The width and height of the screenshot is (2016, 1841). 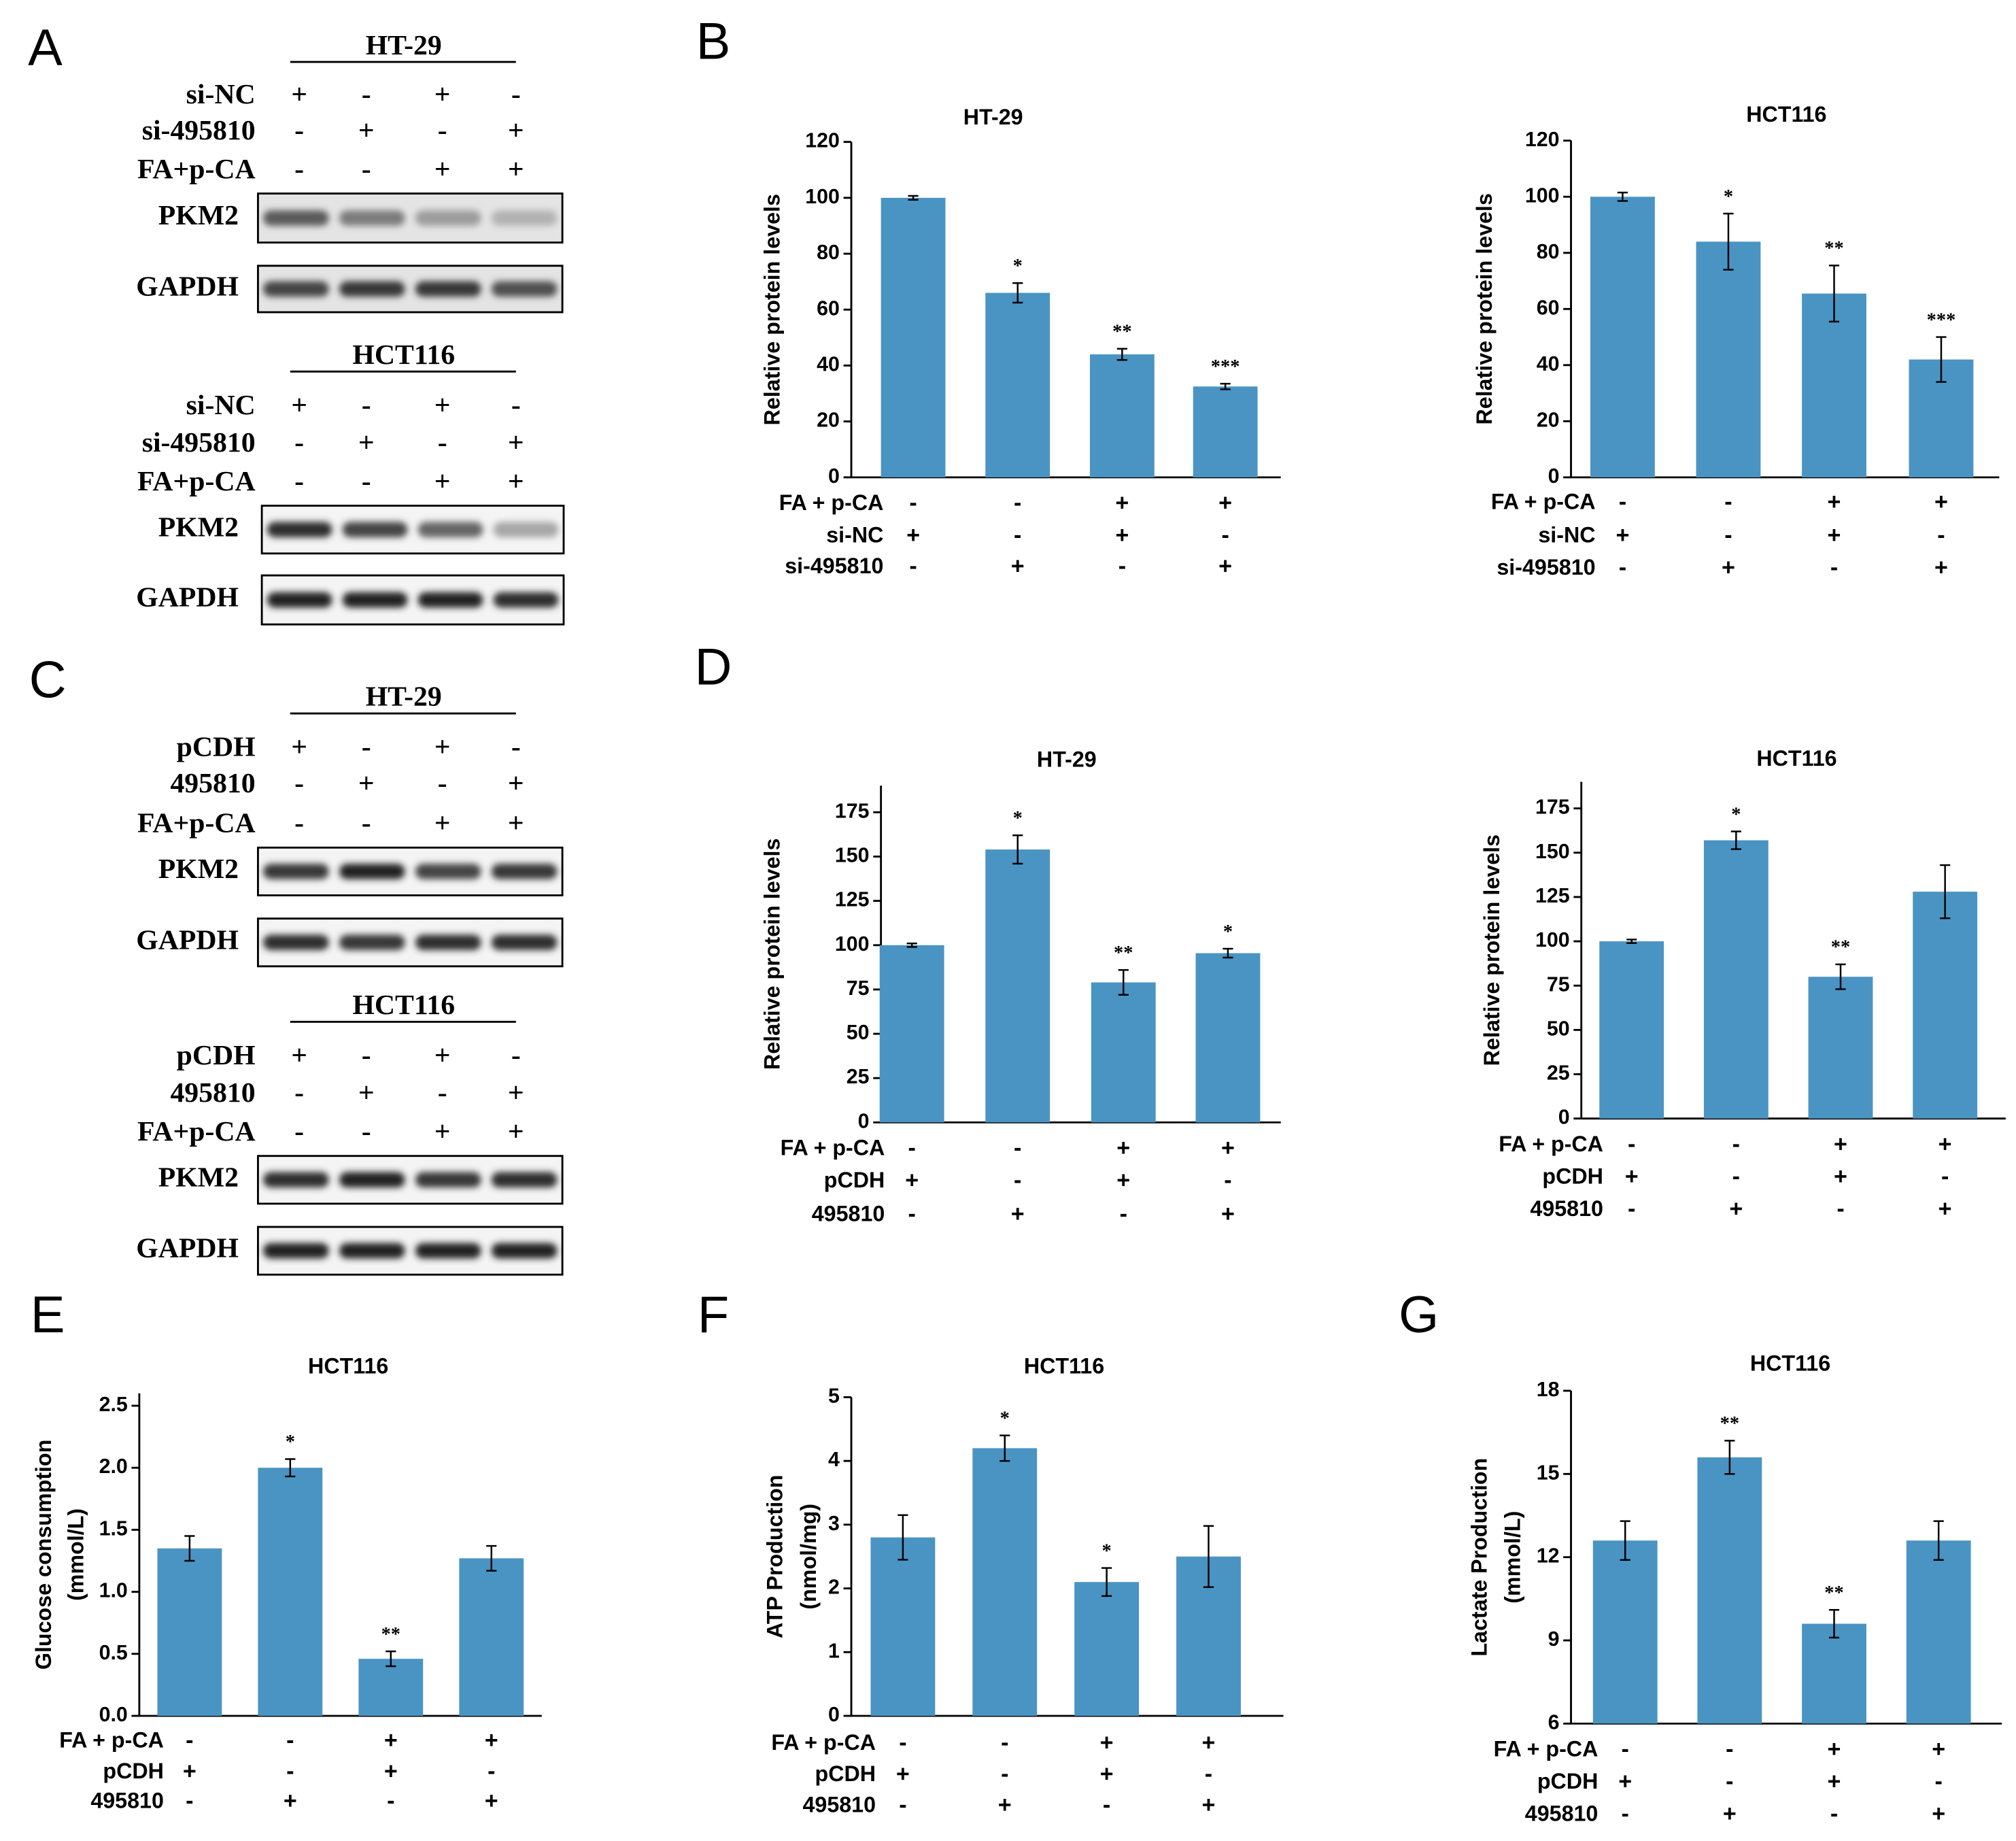 What do you see at coordinates (808, 1557) in the screenshot?
I see `y-axis-label: (nmol/mg)` at bounding box center [808, 1557].